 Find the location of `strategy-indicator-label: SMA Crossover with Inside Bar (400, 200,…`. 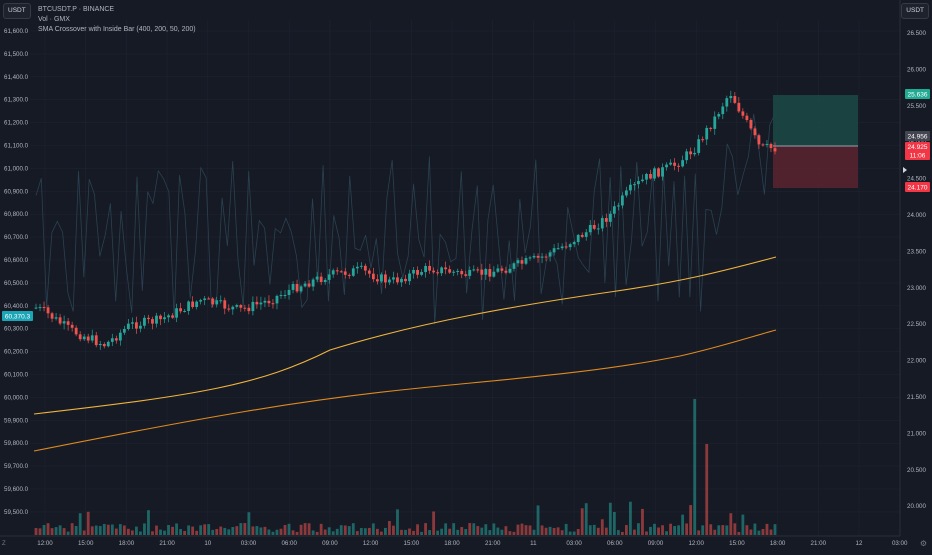

strategy-indicator-label: SMA Crossover with Inside Bar (400, 200,… is located at coordinates (117, 29).